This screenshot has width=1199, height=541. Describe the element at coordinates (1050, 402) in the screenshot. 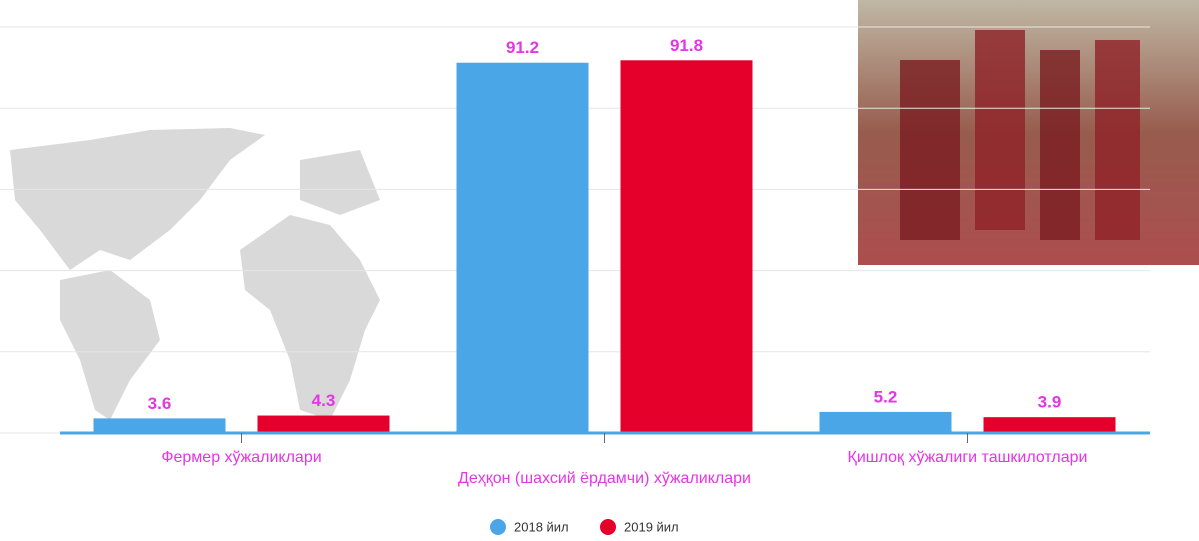

I see `value-label: 3.9` at that location.